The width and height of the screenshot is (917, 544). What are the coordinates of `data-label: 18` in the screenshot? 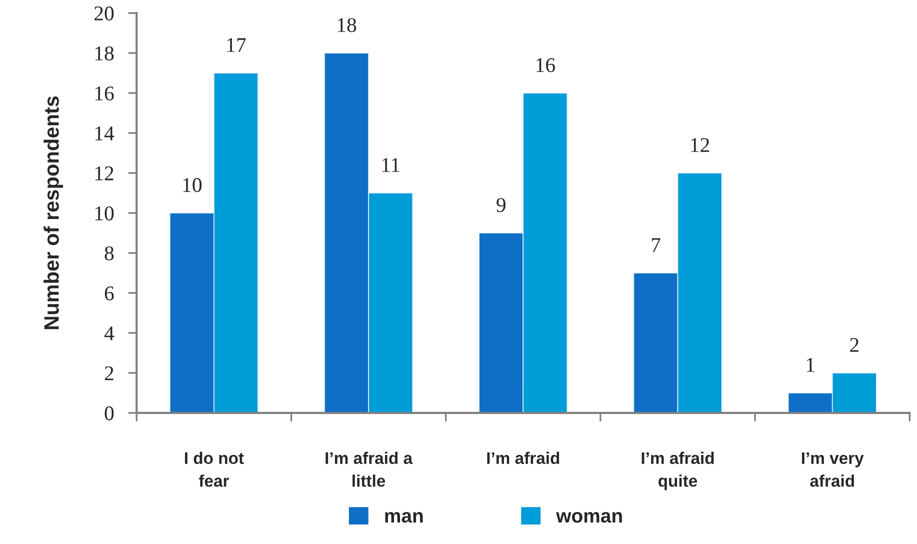 It's located at (347, 25).